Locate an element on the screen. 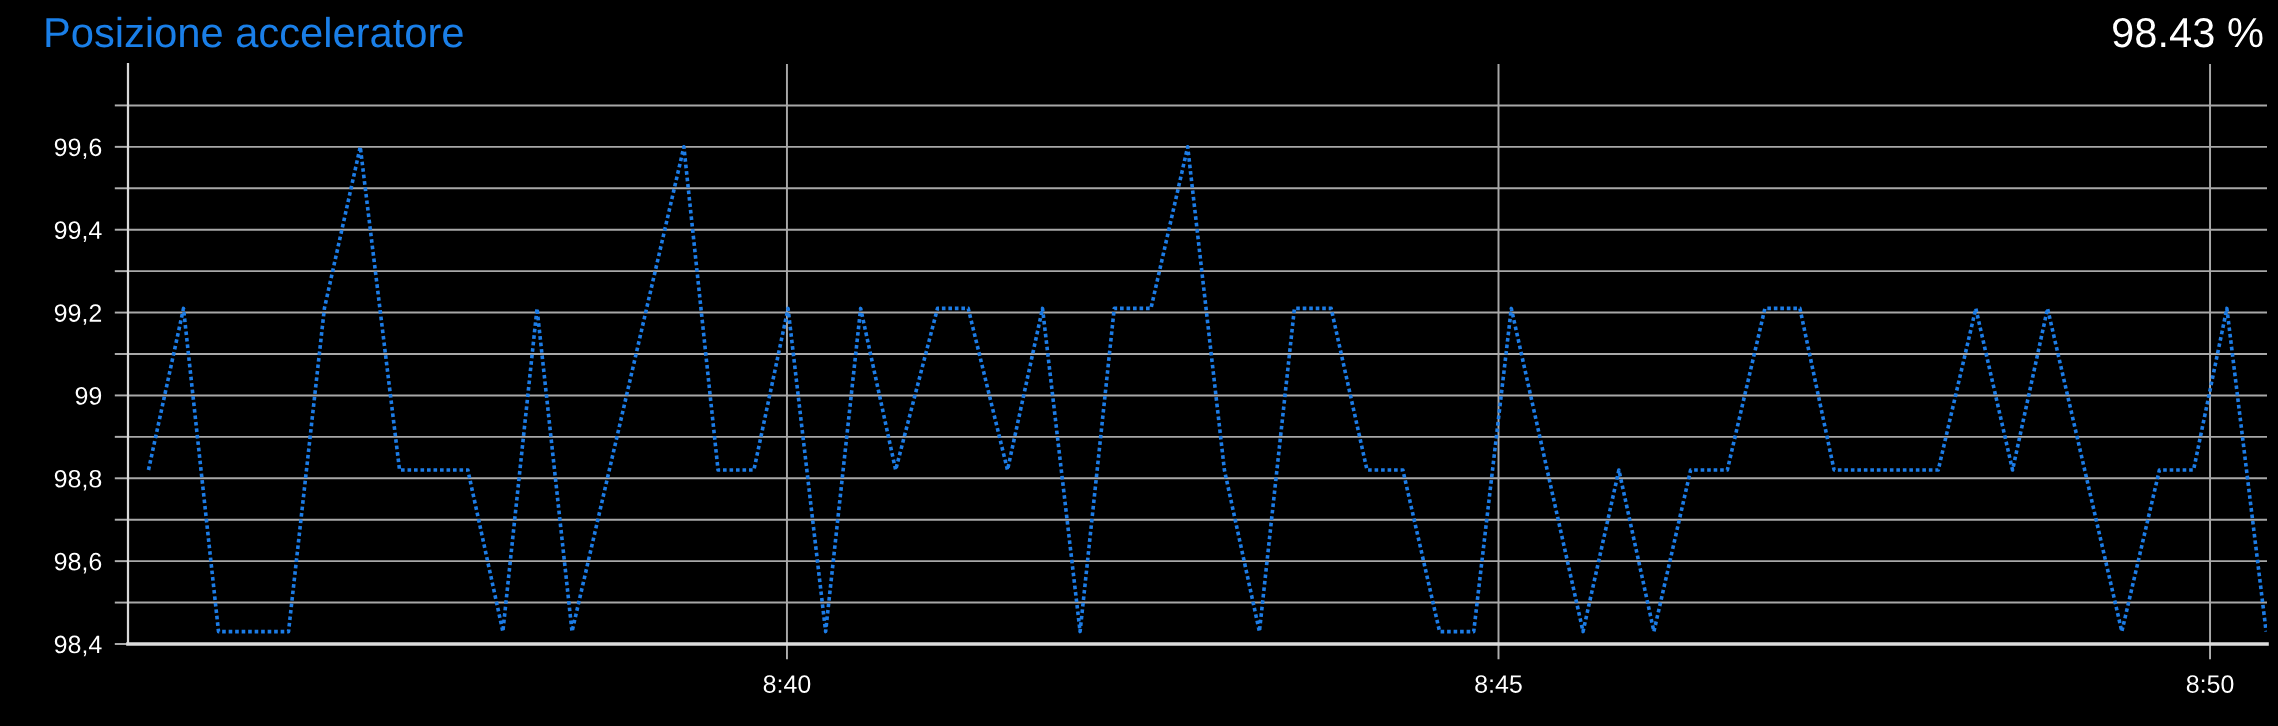  x-tick-label: 8:40 is located at coordinates (787, 684).